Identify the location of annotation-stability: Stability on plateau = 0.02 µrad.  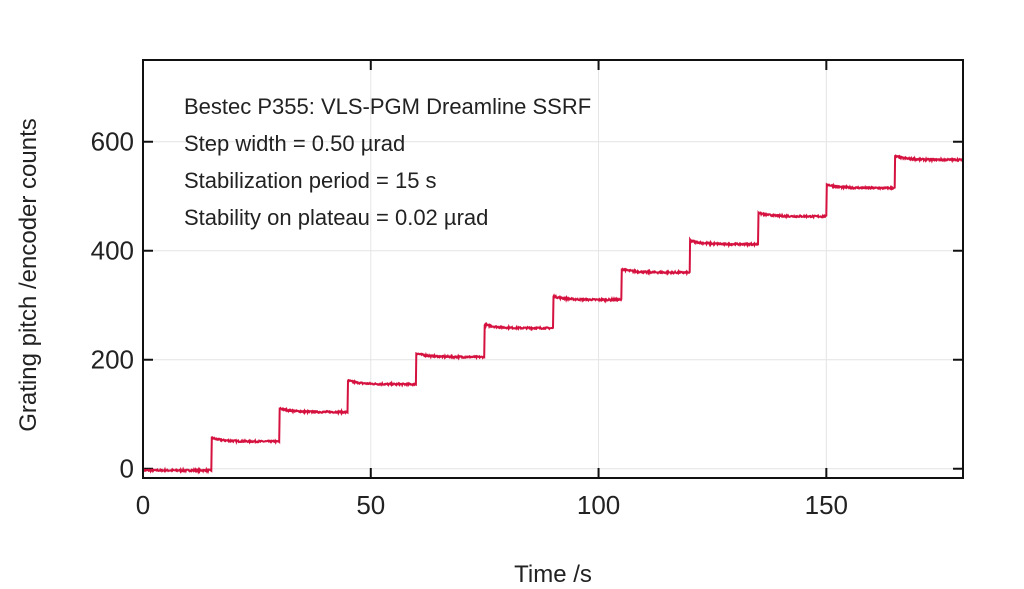
(336, 217).